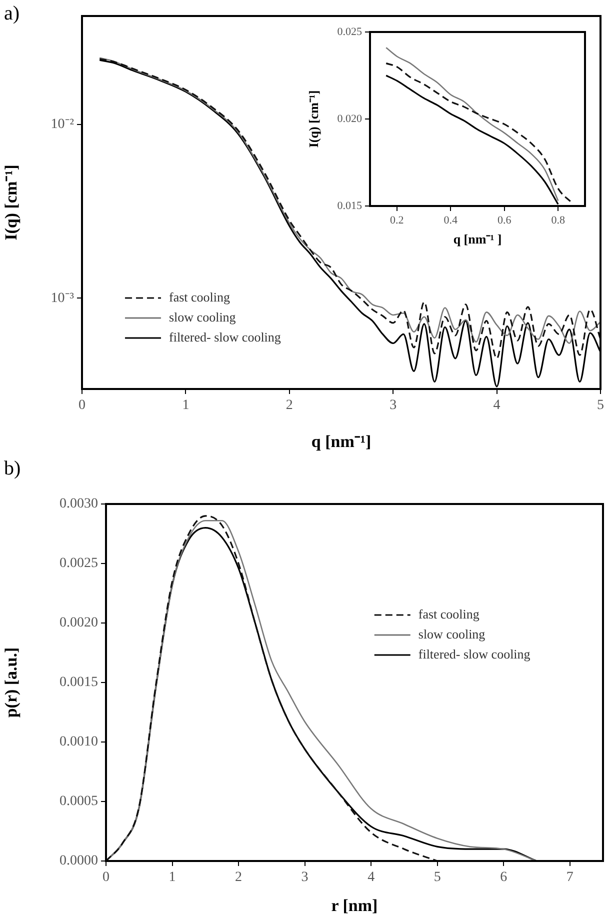 The image size is (607, 919). I want to click on chart-title: b), so click(12, 468).